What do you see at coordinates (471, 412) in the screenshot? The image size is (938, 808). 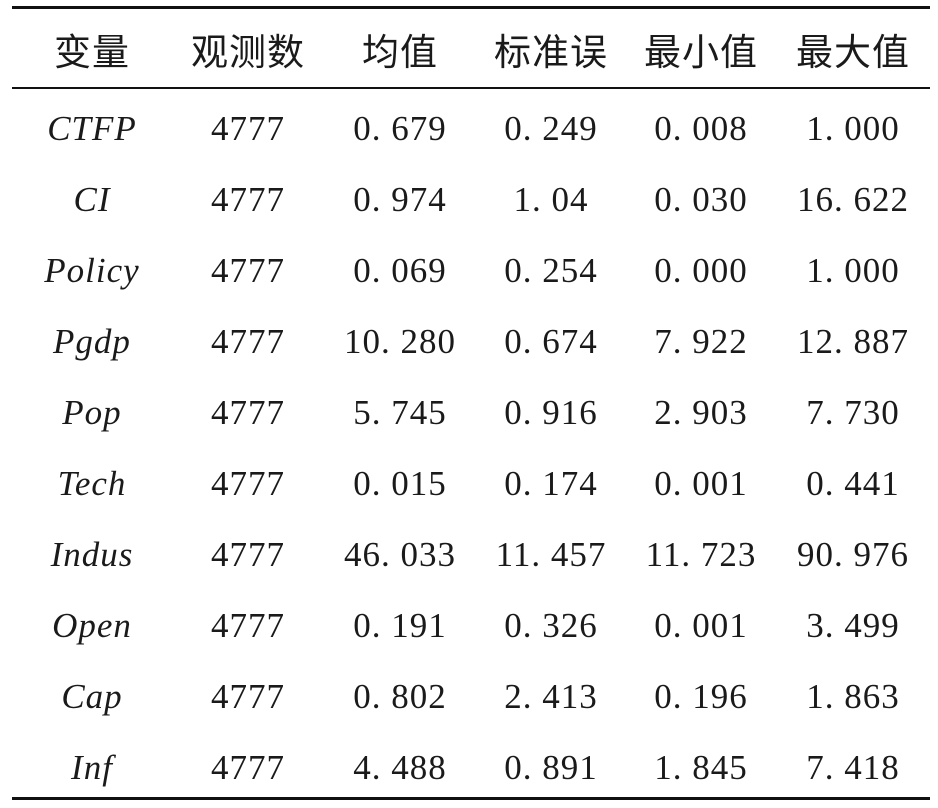 I see `table-row: Pop 4777 5. 745 0. 916 2. 903 7. 730` at bounding box center [471, 412].